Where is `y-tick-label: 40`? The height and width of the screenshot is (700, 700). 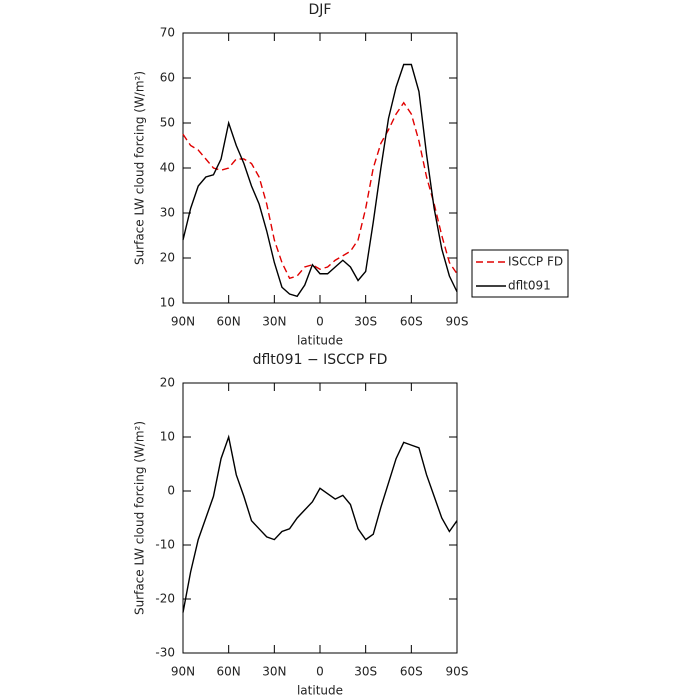 y-tick-label: 40 is located at coordinates (167, 168).